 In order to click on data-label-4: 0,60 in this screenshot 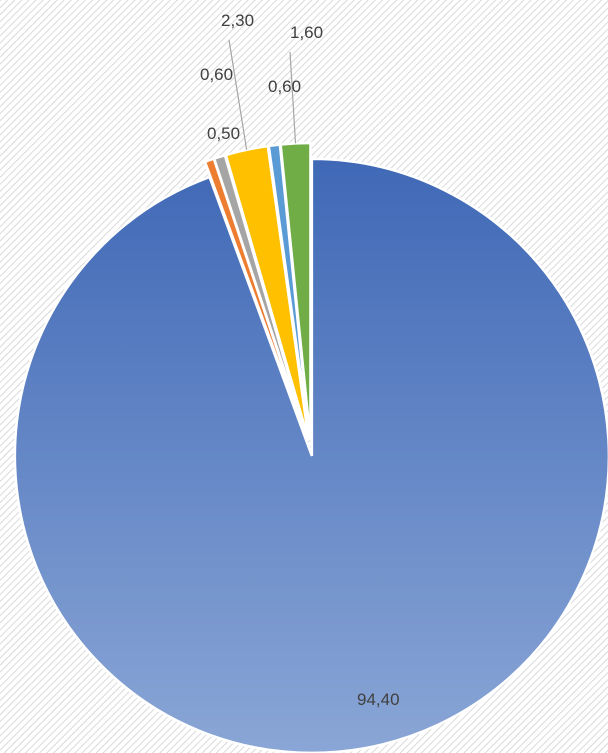, I will do `click(284, 86)`.